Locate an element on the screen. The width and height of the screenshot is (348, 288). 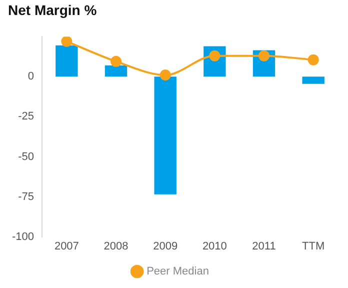
x-tick-label: TTM is located at coordinates (313, 246).